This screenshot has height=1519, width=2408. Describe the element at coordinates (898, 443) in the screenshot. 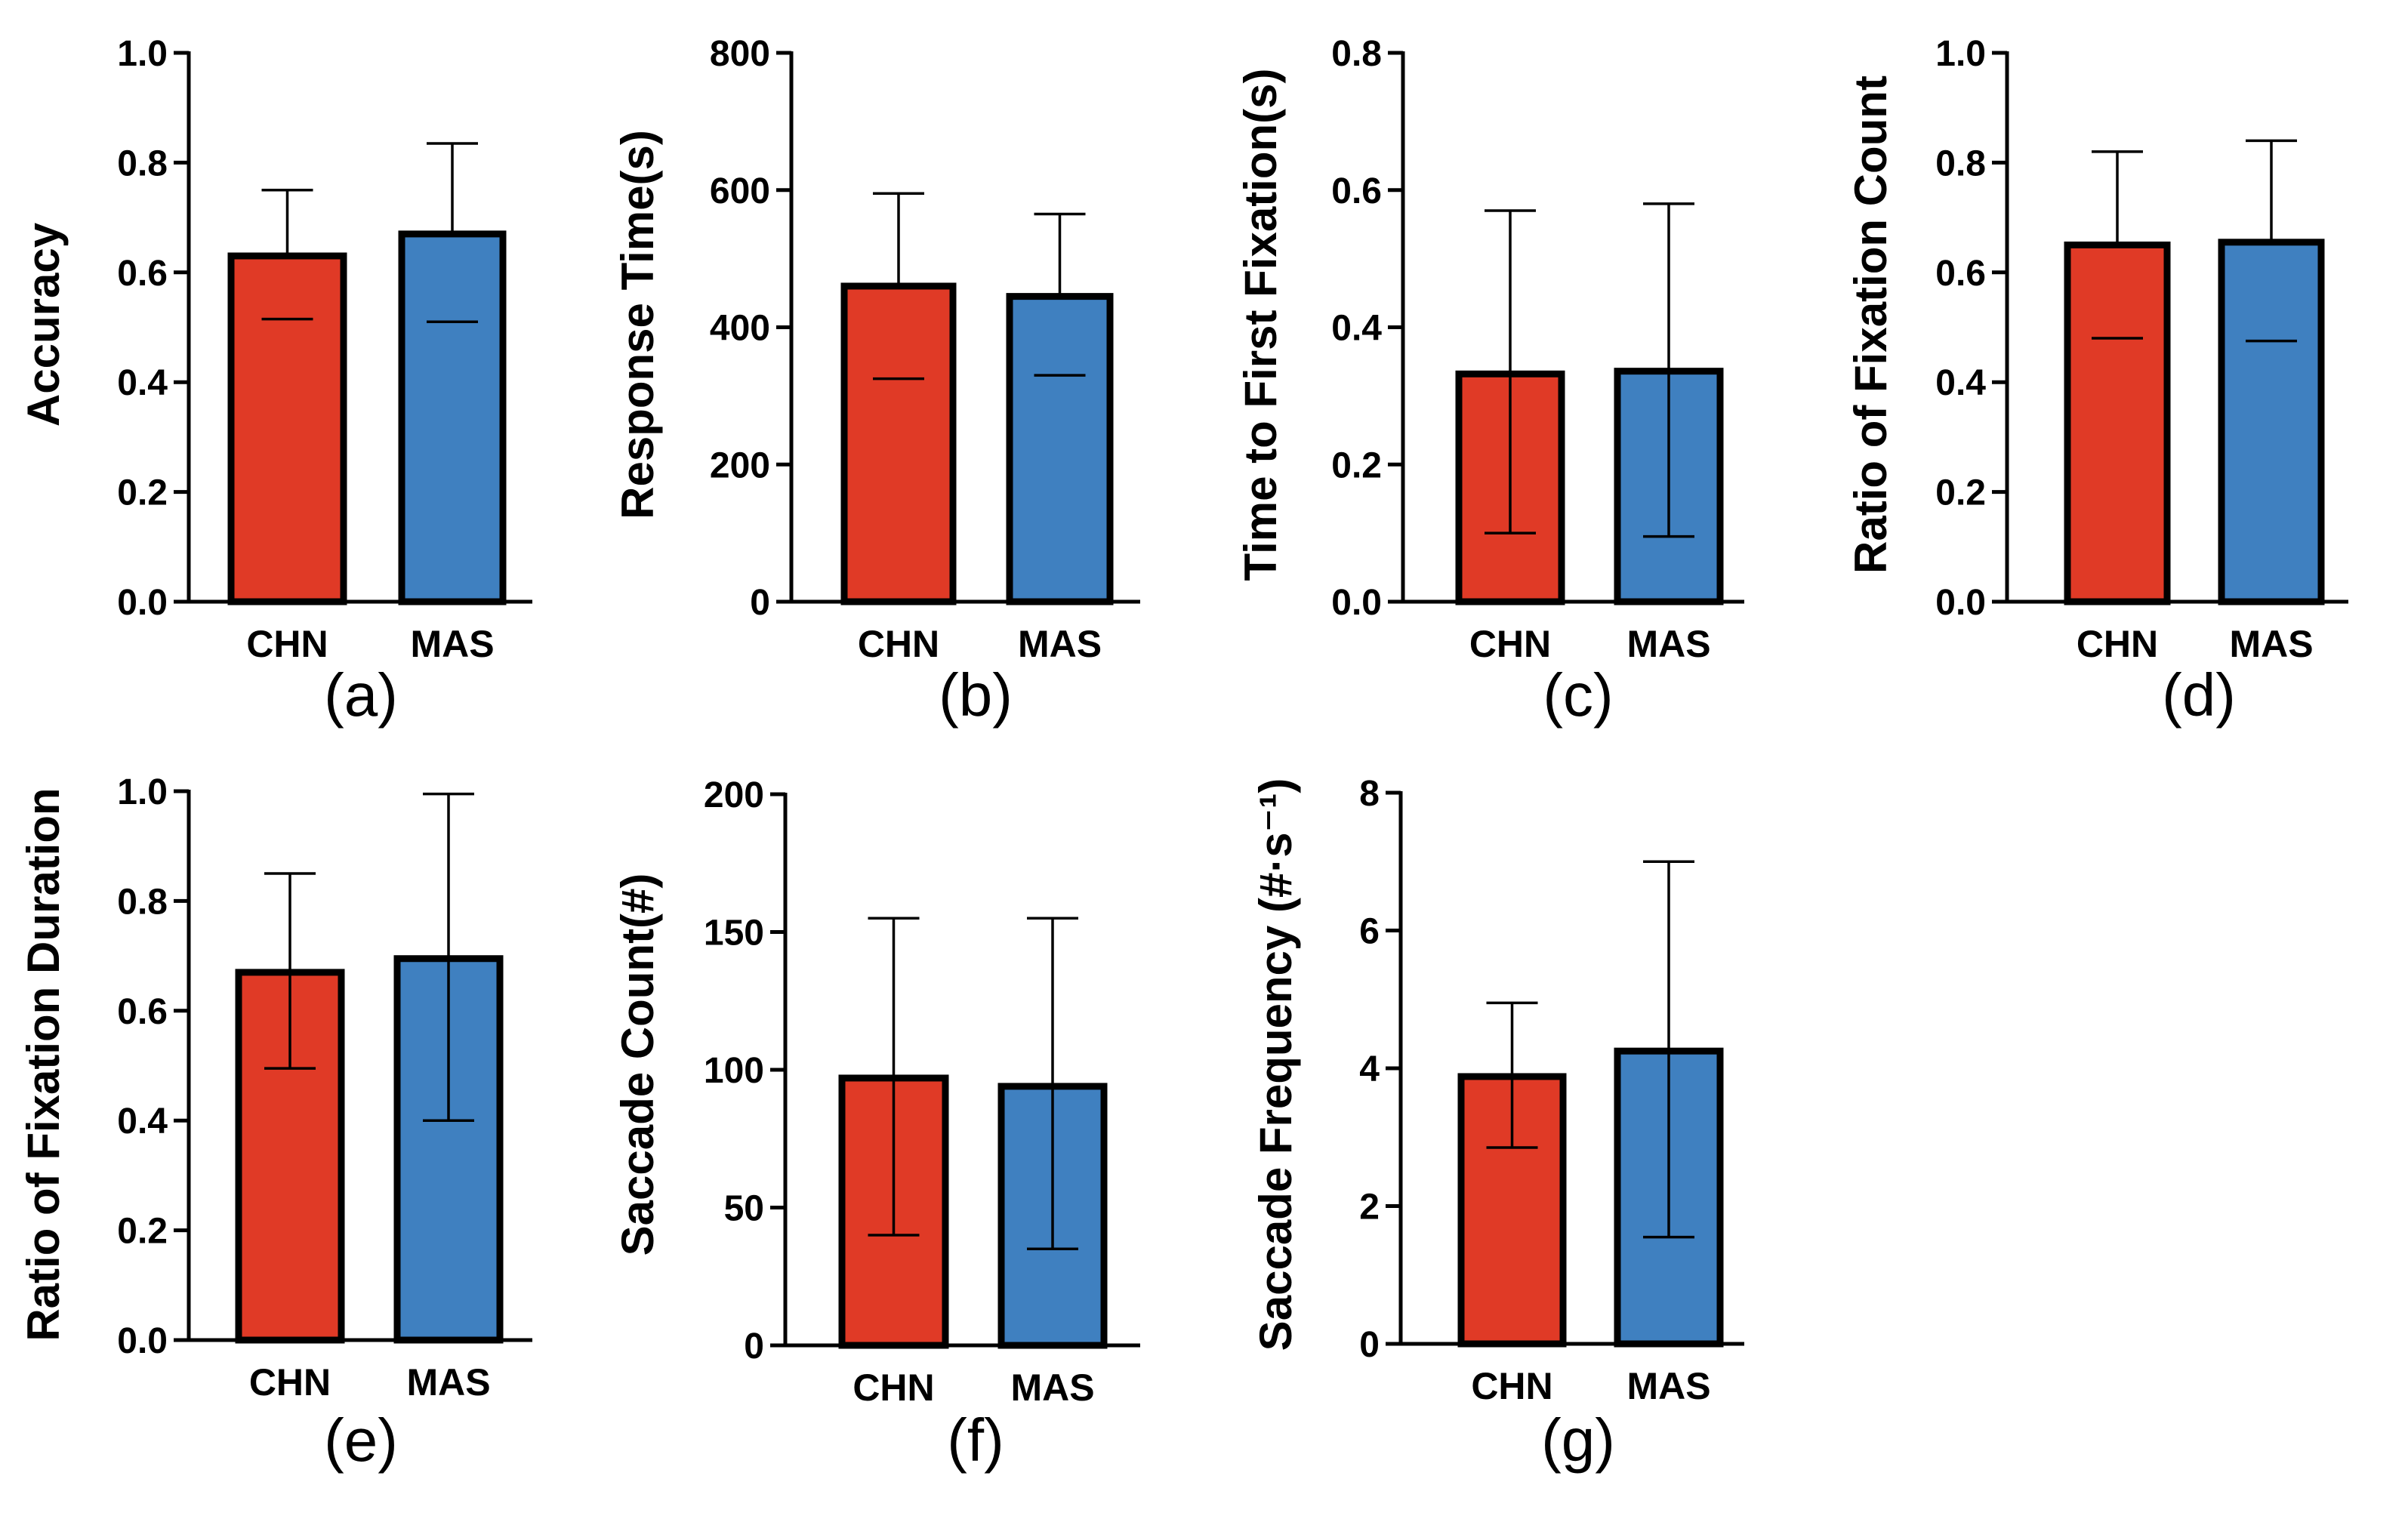

I see `bar-b-chn` at that location.